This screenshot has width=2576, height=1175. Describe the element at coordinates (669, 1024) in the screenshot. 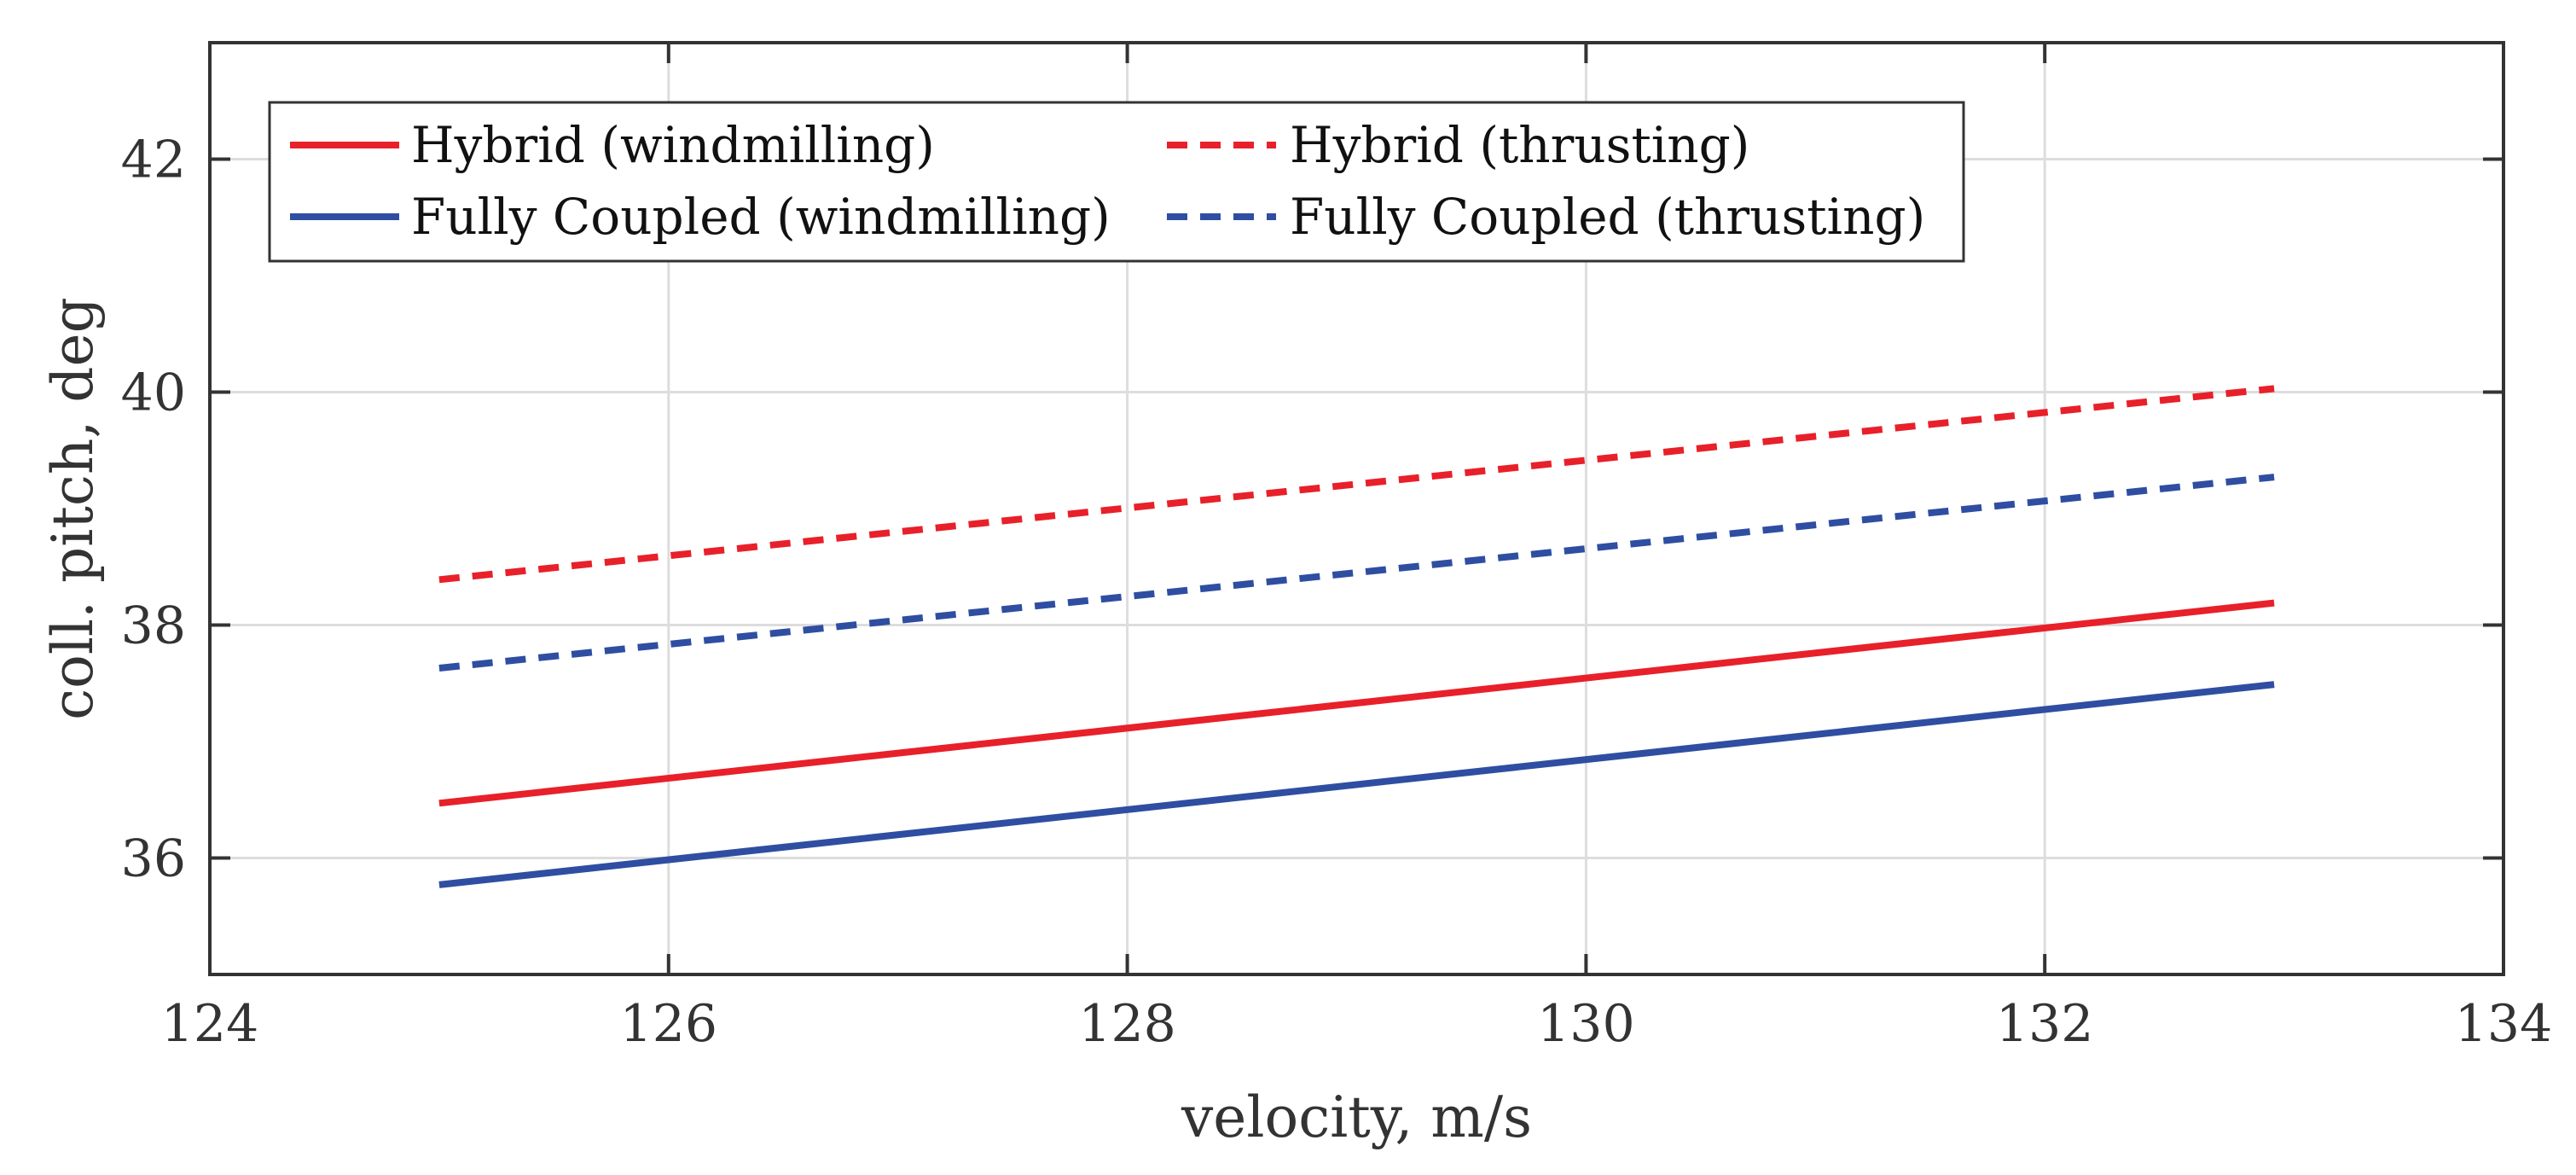

I see `x-tick-label: 126` at that location.